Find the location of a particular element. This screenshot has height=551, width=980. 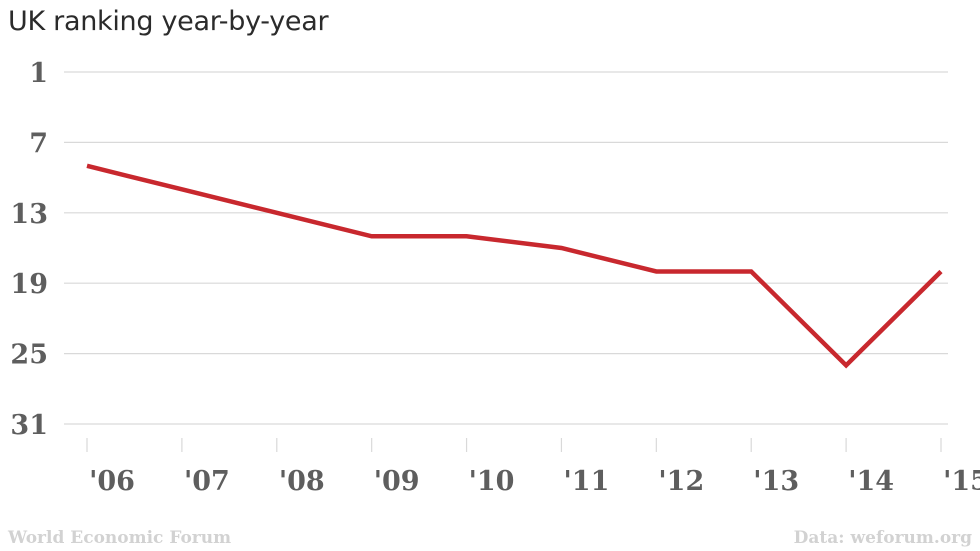

y-tick-label: 1 is located at coordinates (38, 73).